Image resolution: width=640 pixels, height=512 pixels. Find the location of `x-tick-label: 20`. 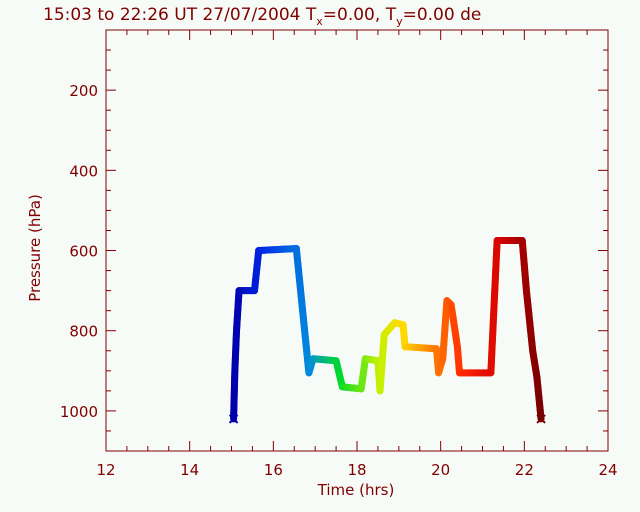

x-tick-label: 20 is located at coordinates (440, 470).